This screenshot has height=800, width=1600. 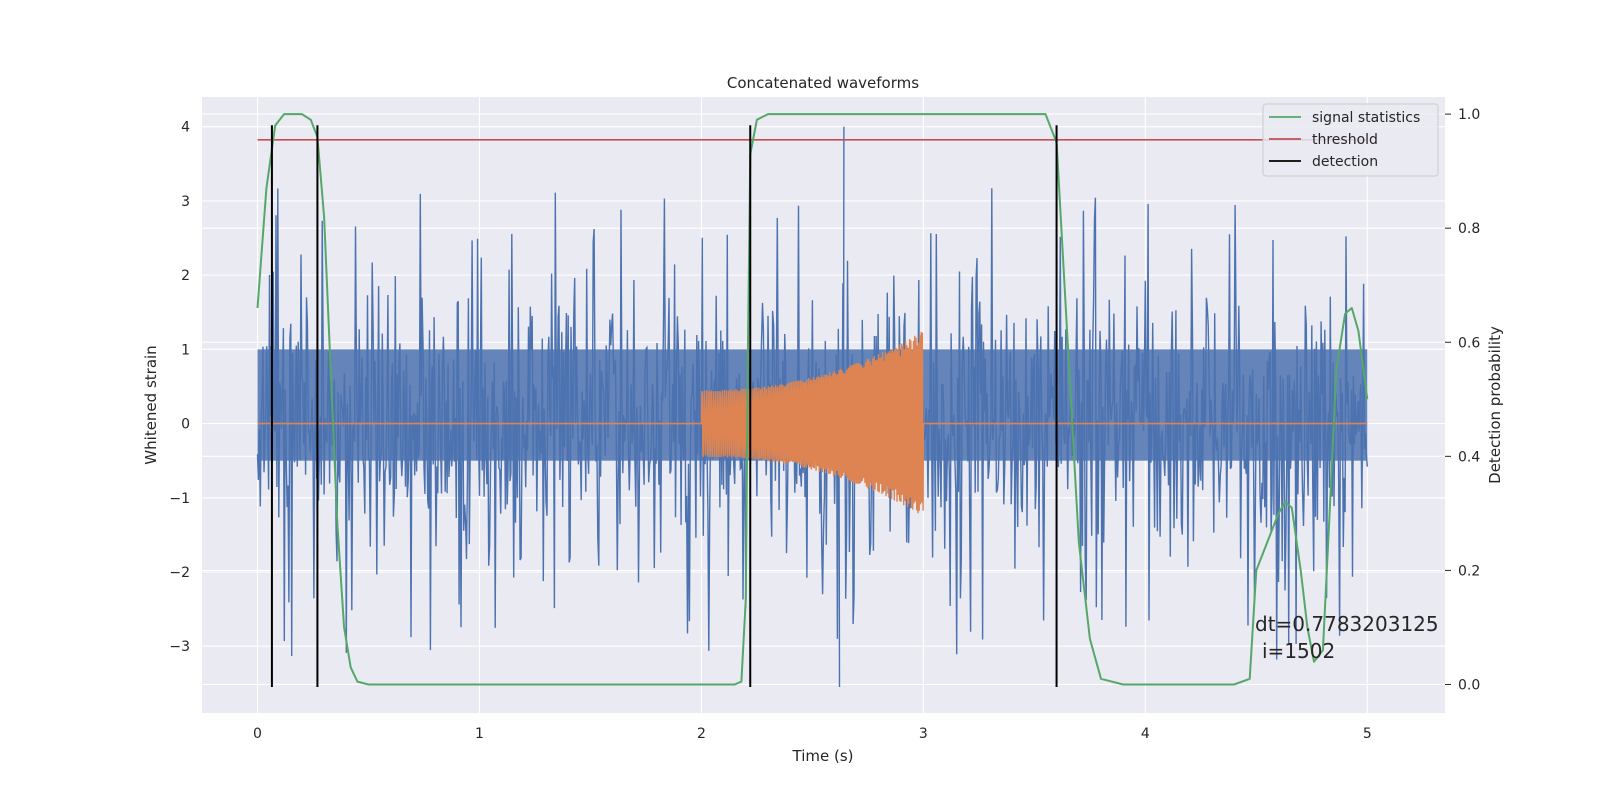 I want to click on y-right-tick-label: 0.6, so click(x=1469, y=343).